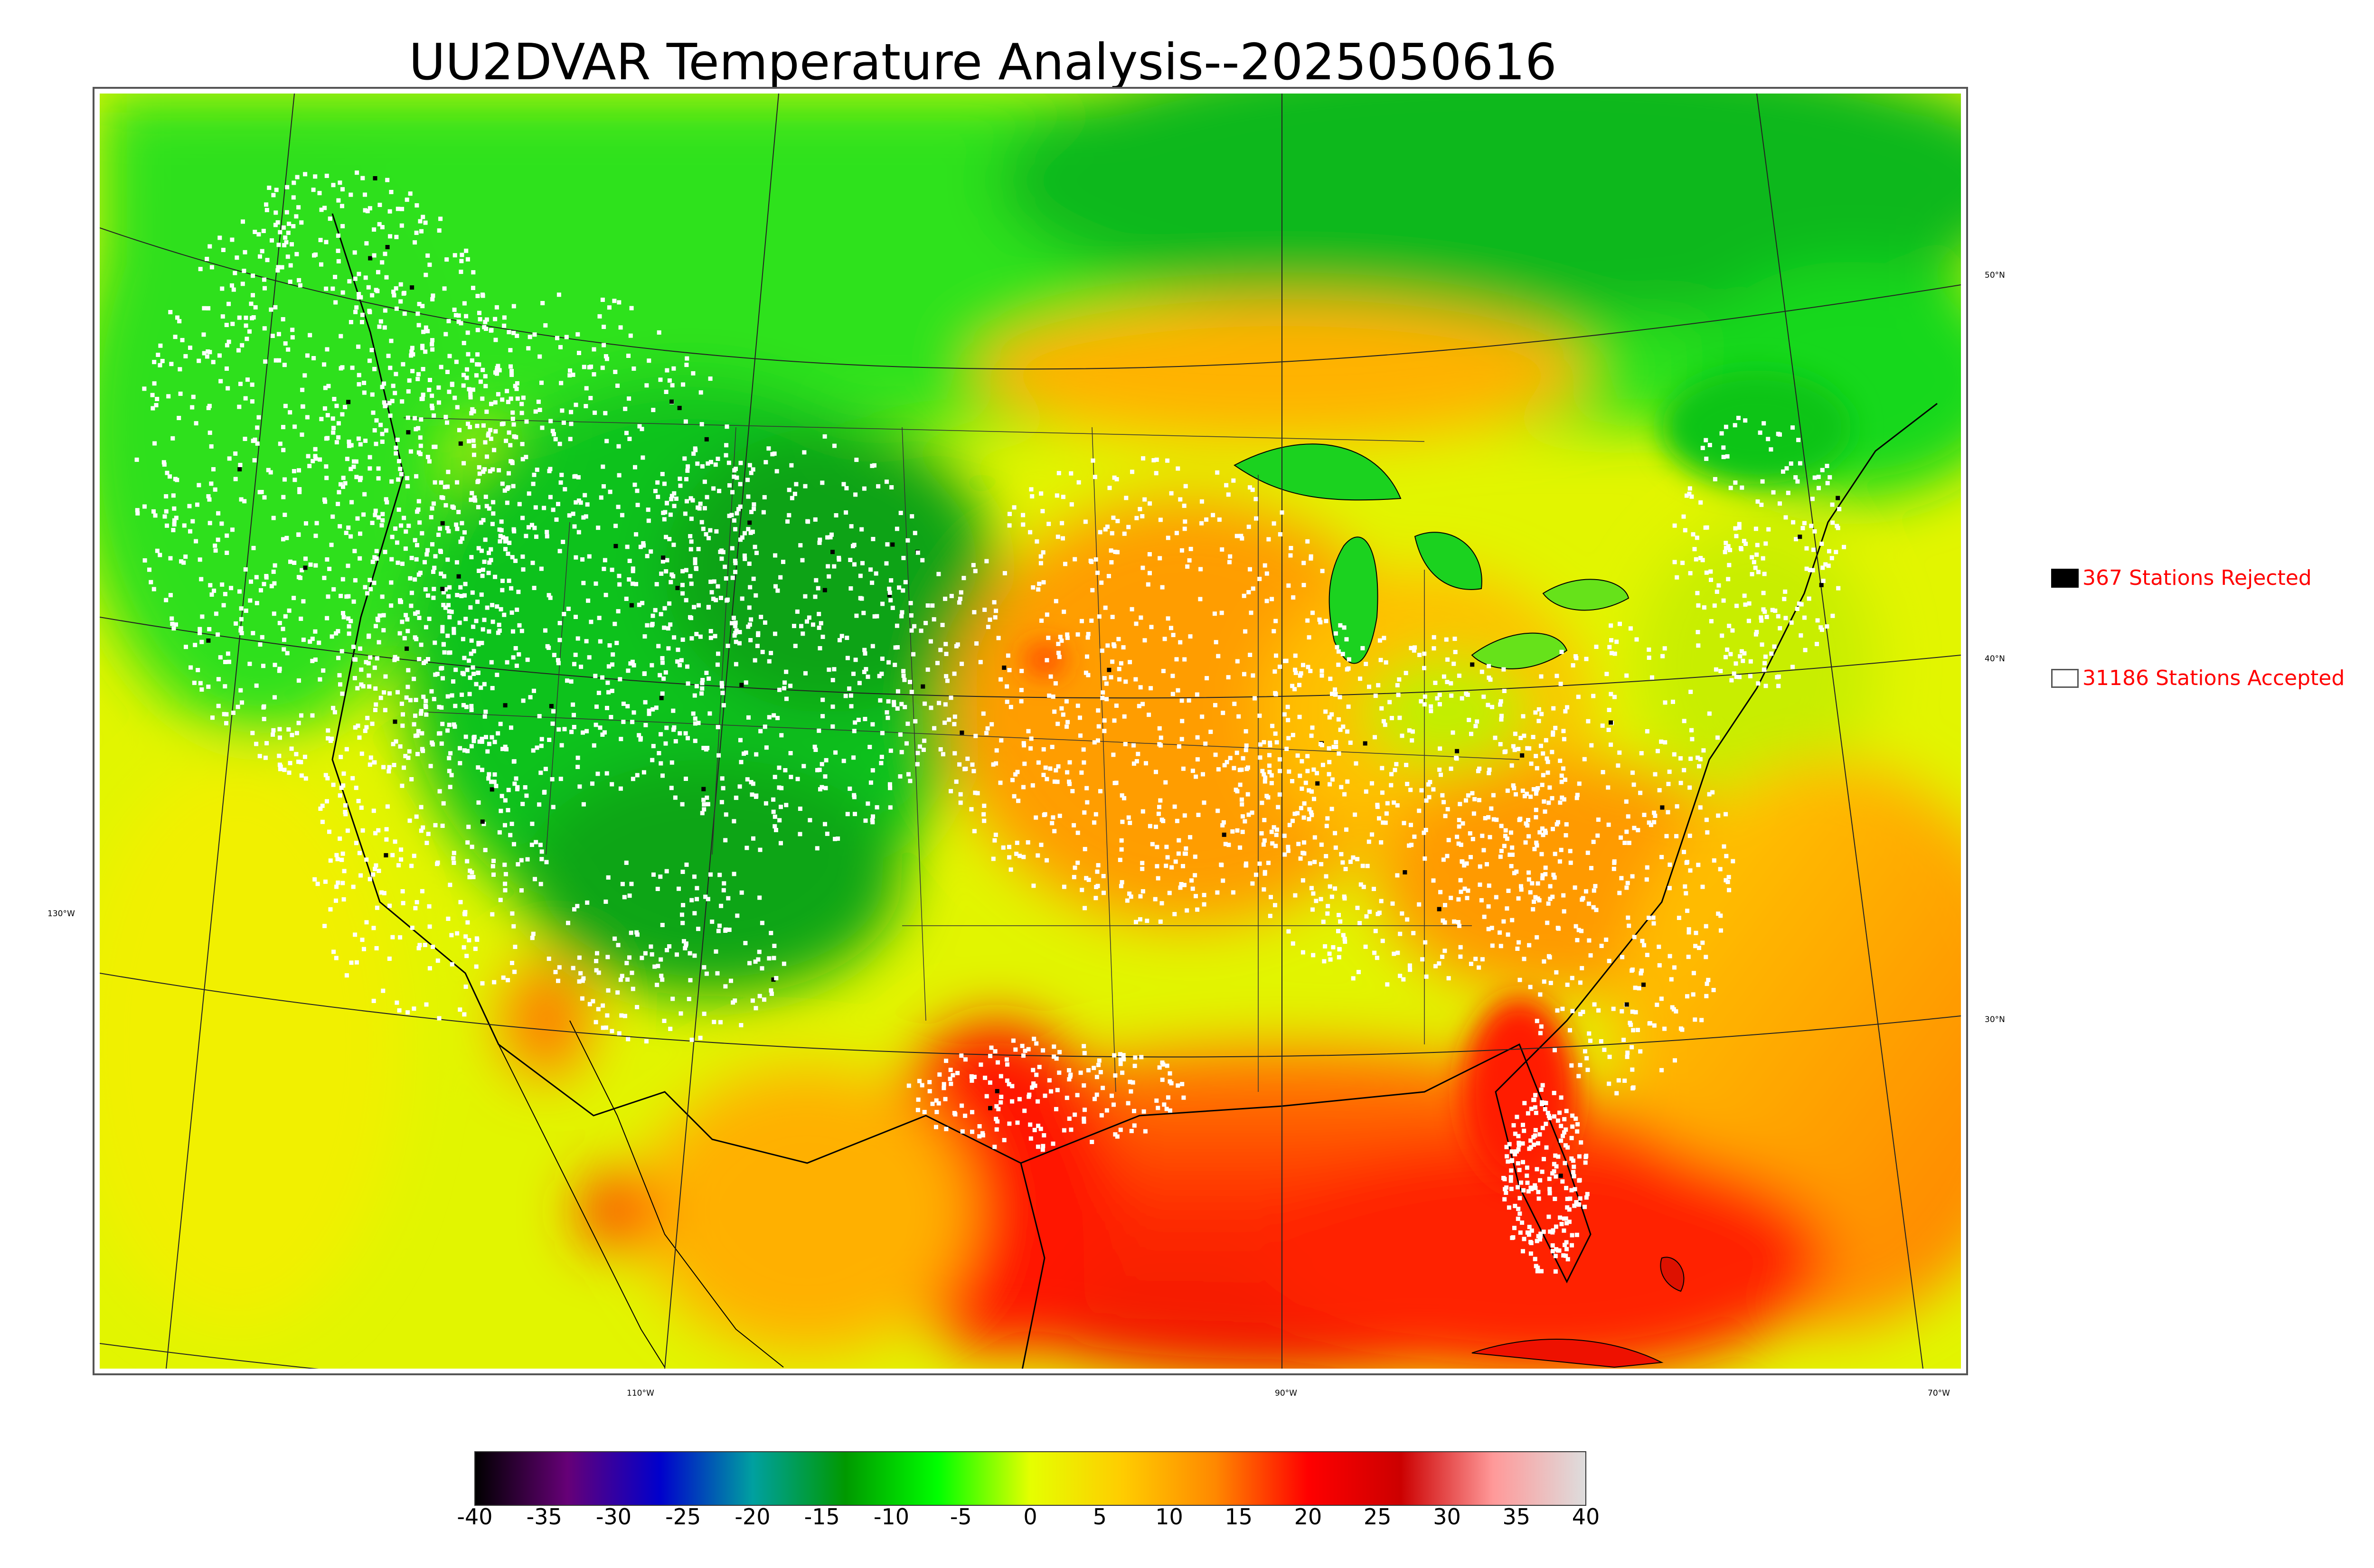 This screenshot has width=2374, height=1568. What do you see at coordinates (1447, 1517) in the screenshot?
I see `colorbar-tick-label: 30` at bounding box center [1447, 1517].